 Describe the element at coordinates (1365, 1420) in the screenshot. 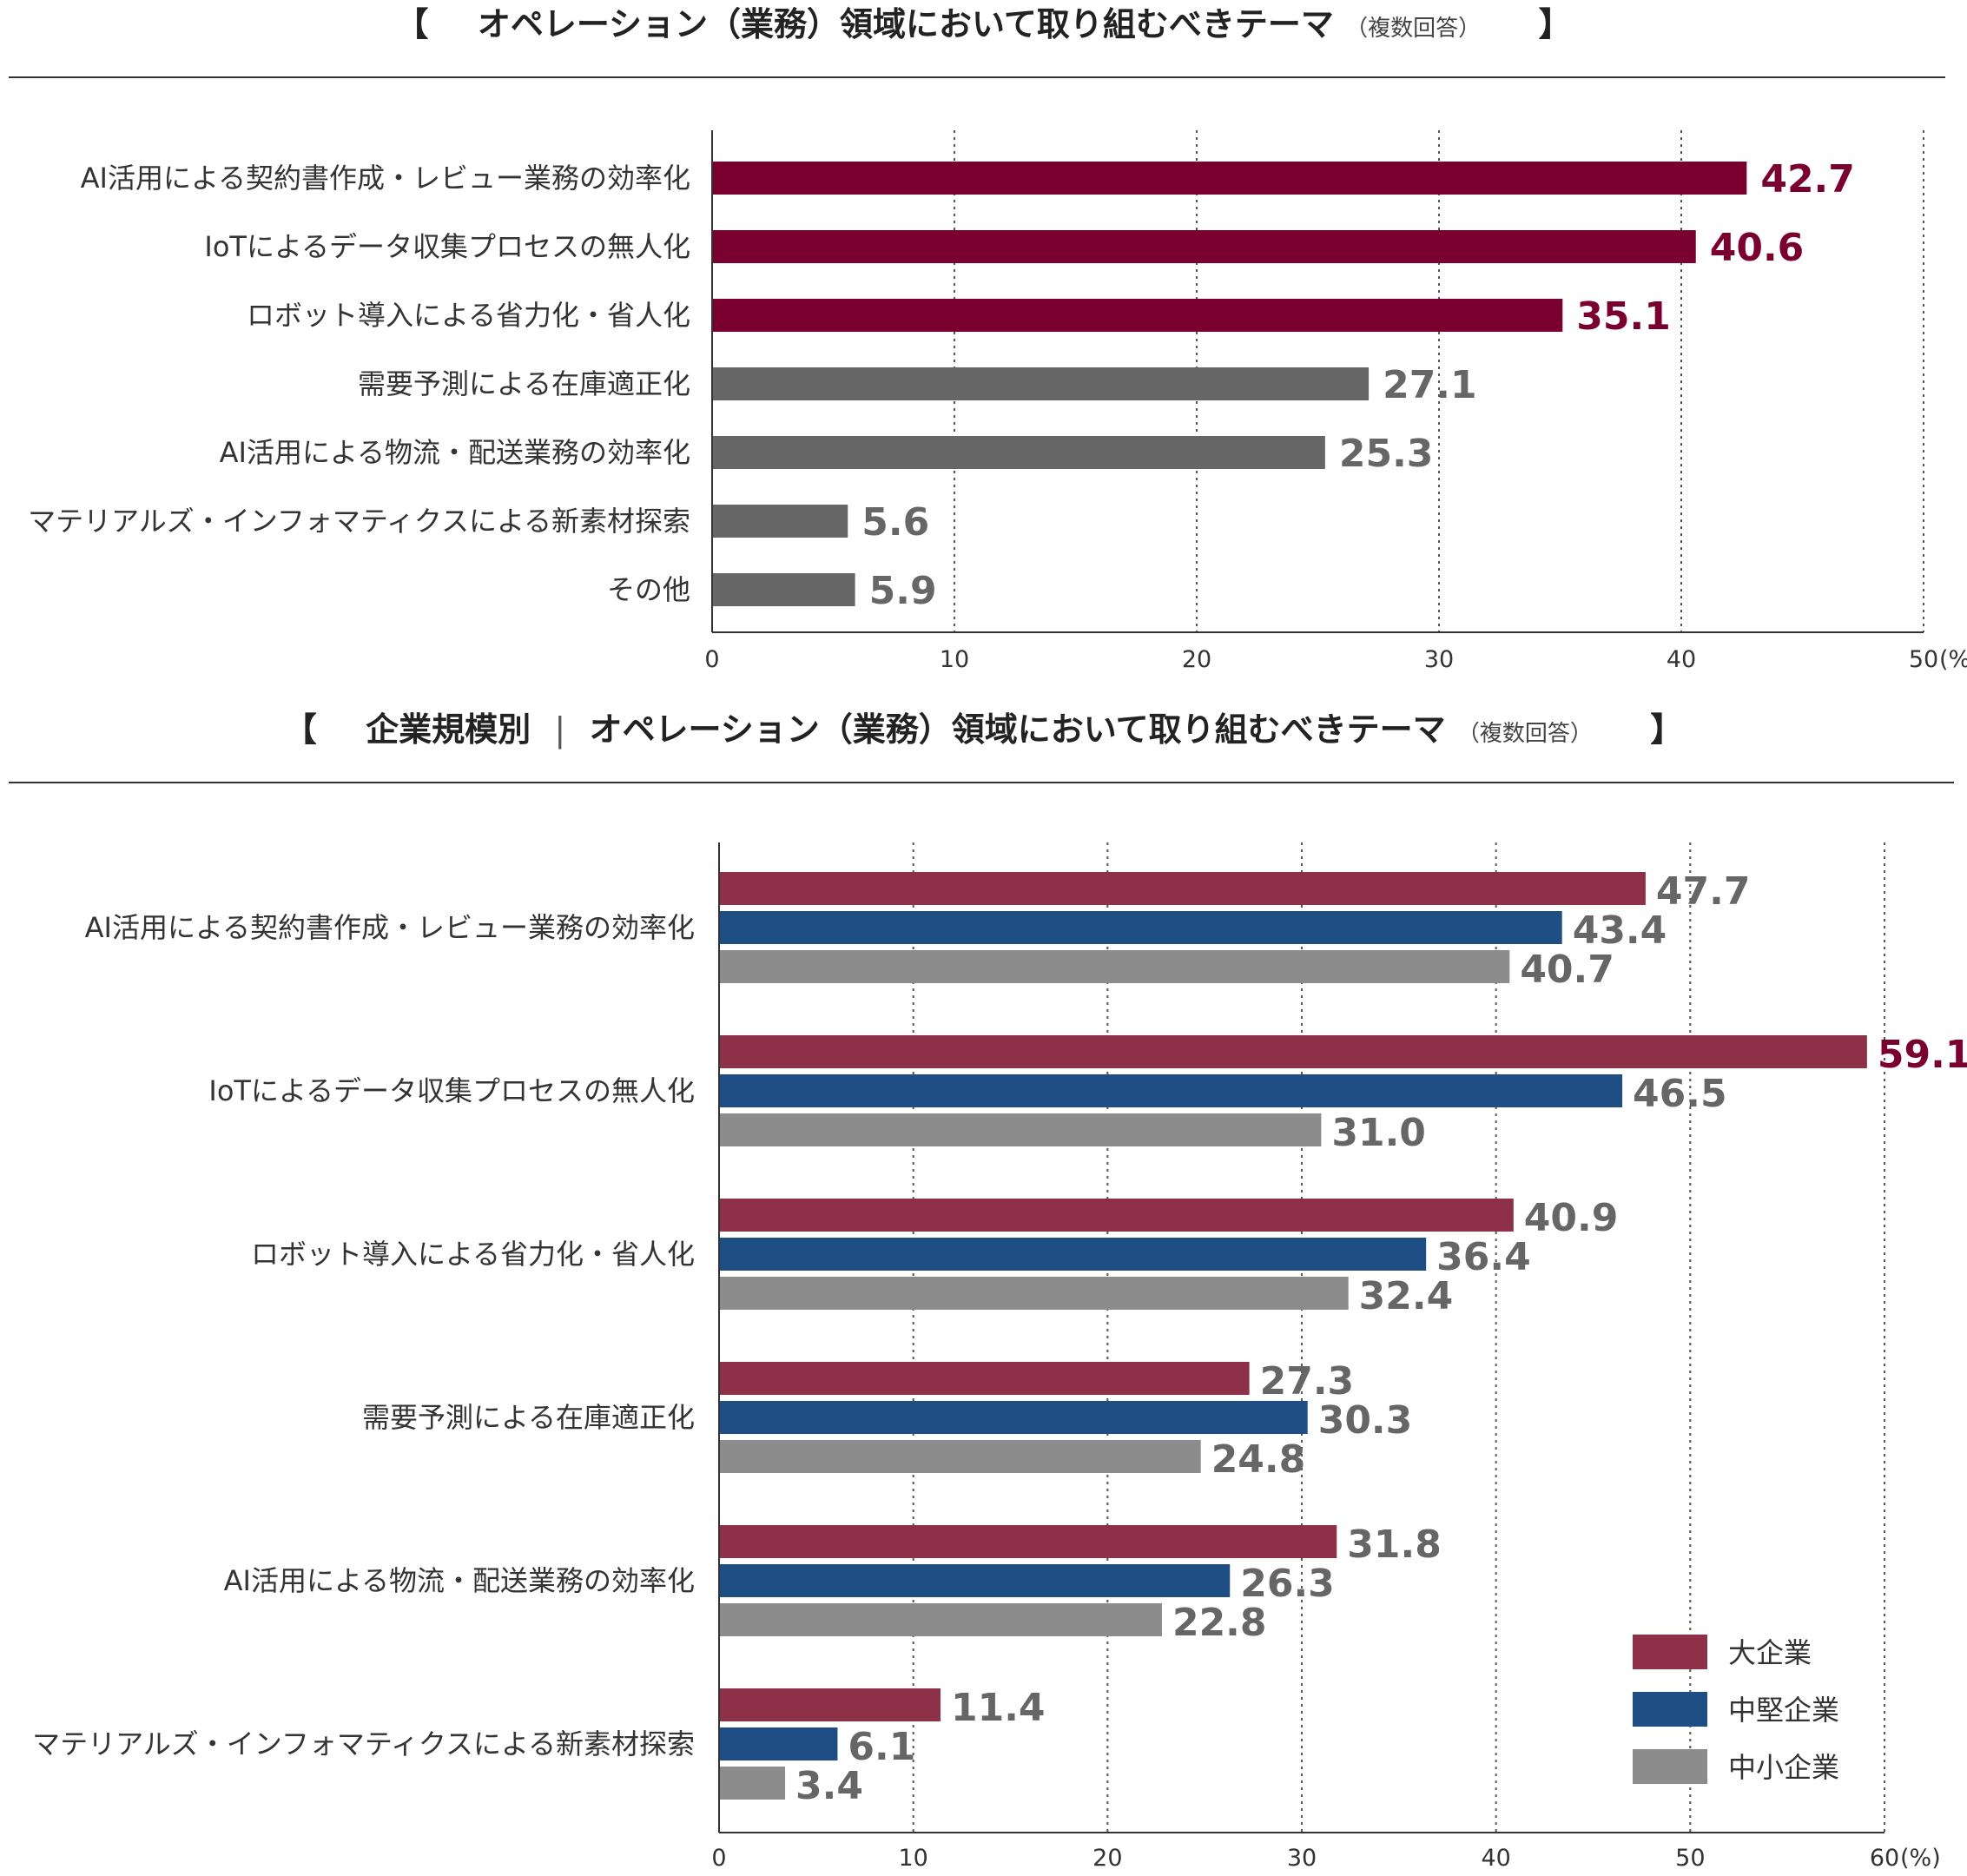

I see `chart2-value-label: 30.3` at that location.